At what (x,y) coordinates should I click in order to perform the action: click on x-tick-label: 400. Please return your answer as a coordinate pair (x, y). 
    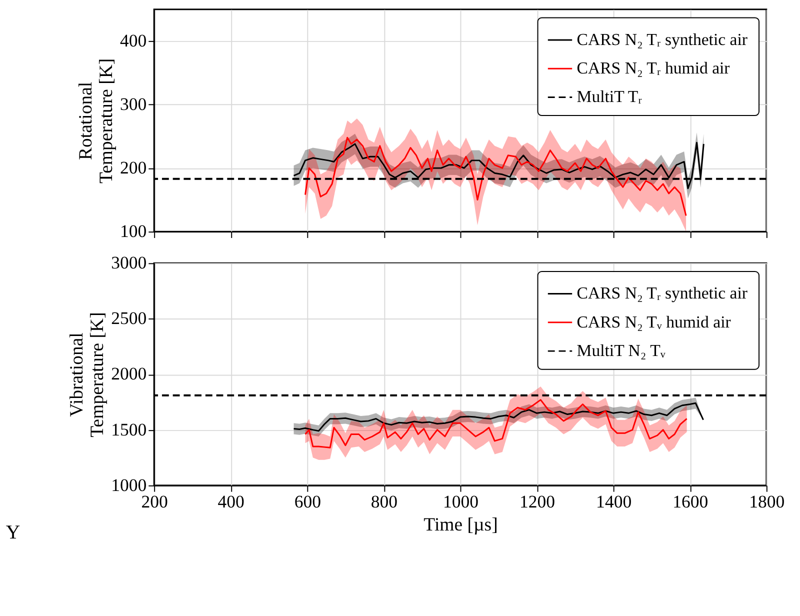
    Looking at the image, I should click on (231, 502).